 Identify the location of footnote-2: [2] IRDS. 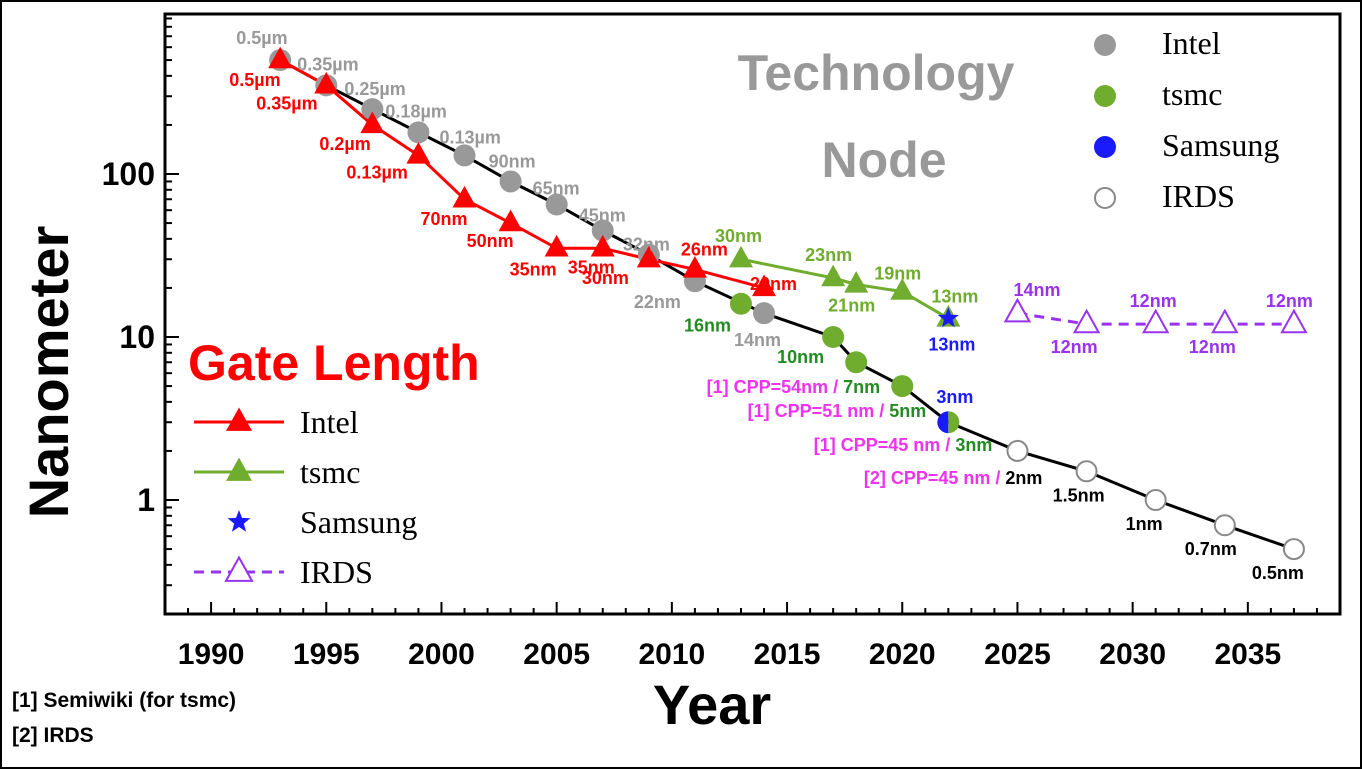
(53, 735).